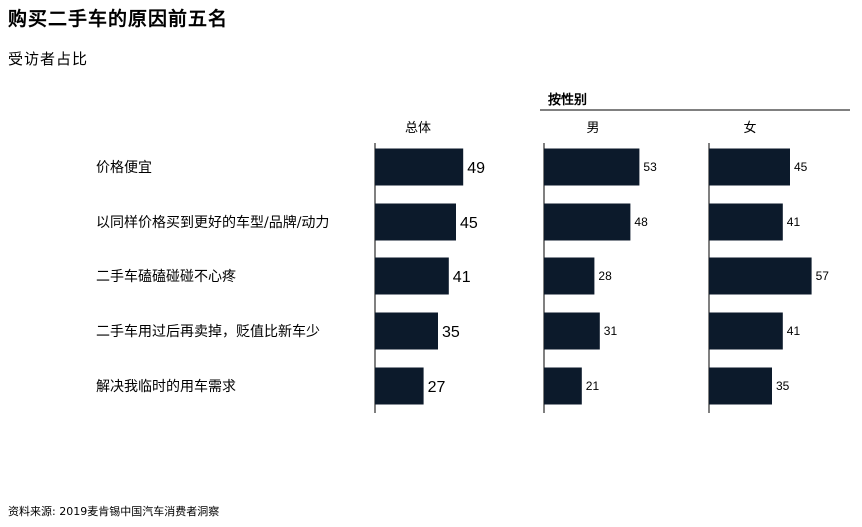  I want to click on series-header: 总体, so click(418, 128).